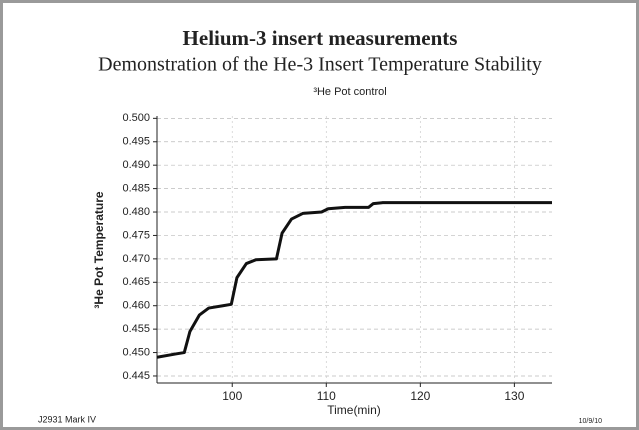  Describe the element at coordinates (136, 352) in the screenshot. I see `y-tick-label: 0.450` at that location.